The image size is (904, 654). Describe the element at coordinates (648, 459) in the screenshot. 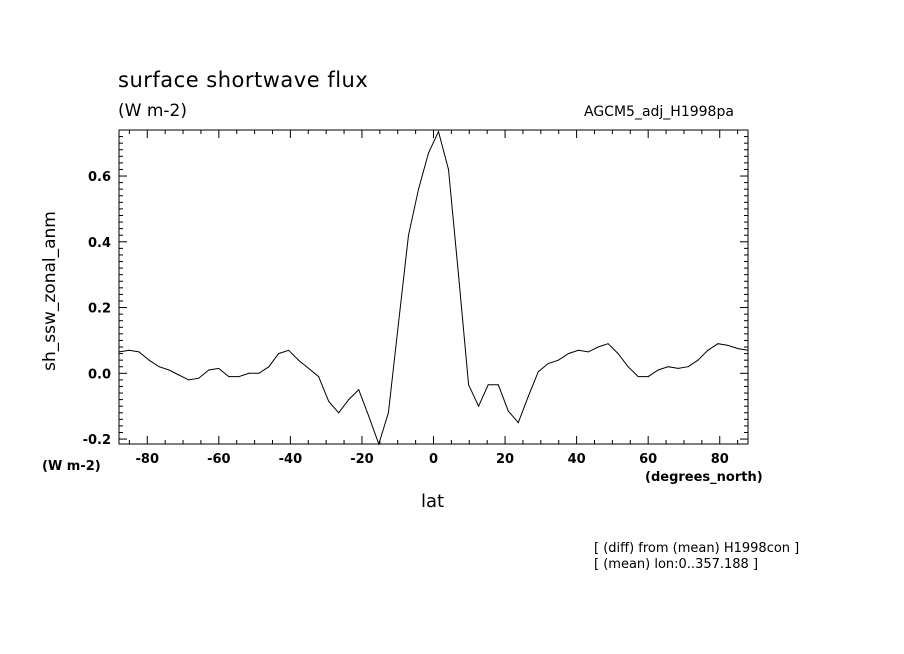

I see `x-tick-label: 60` at that location.